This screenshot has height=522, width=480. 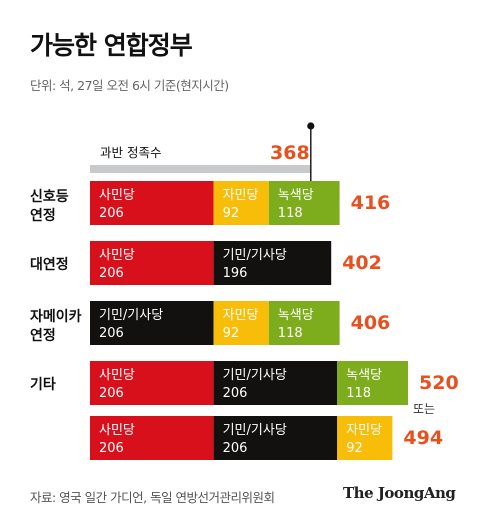 I want to click on row-total: 520, so click(x=439, y=383).